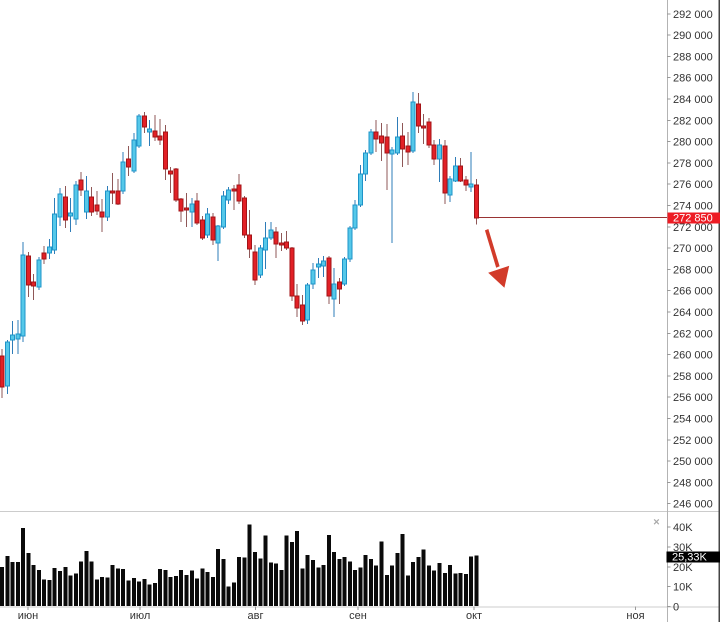  Describe the element at coordinates (683, 528) in the screenshot. I see `svg-text: 40K` at that location.